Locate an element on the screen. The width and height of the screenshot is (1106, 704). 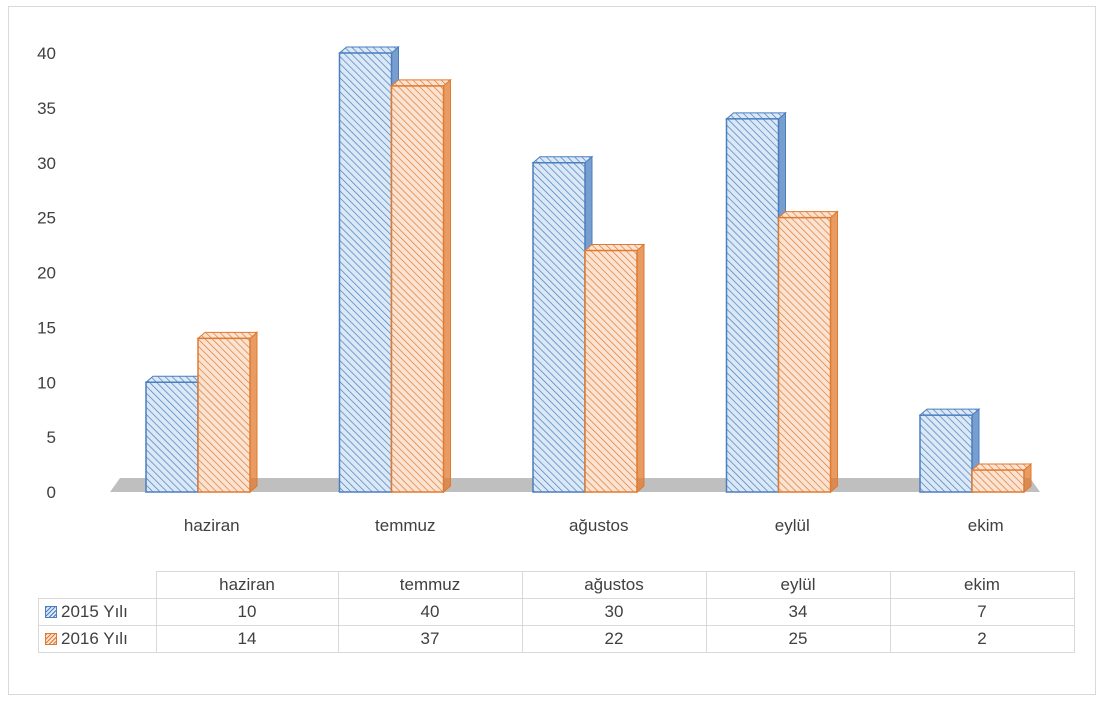
table-cell: 2 is located at coordinates (982, 639).